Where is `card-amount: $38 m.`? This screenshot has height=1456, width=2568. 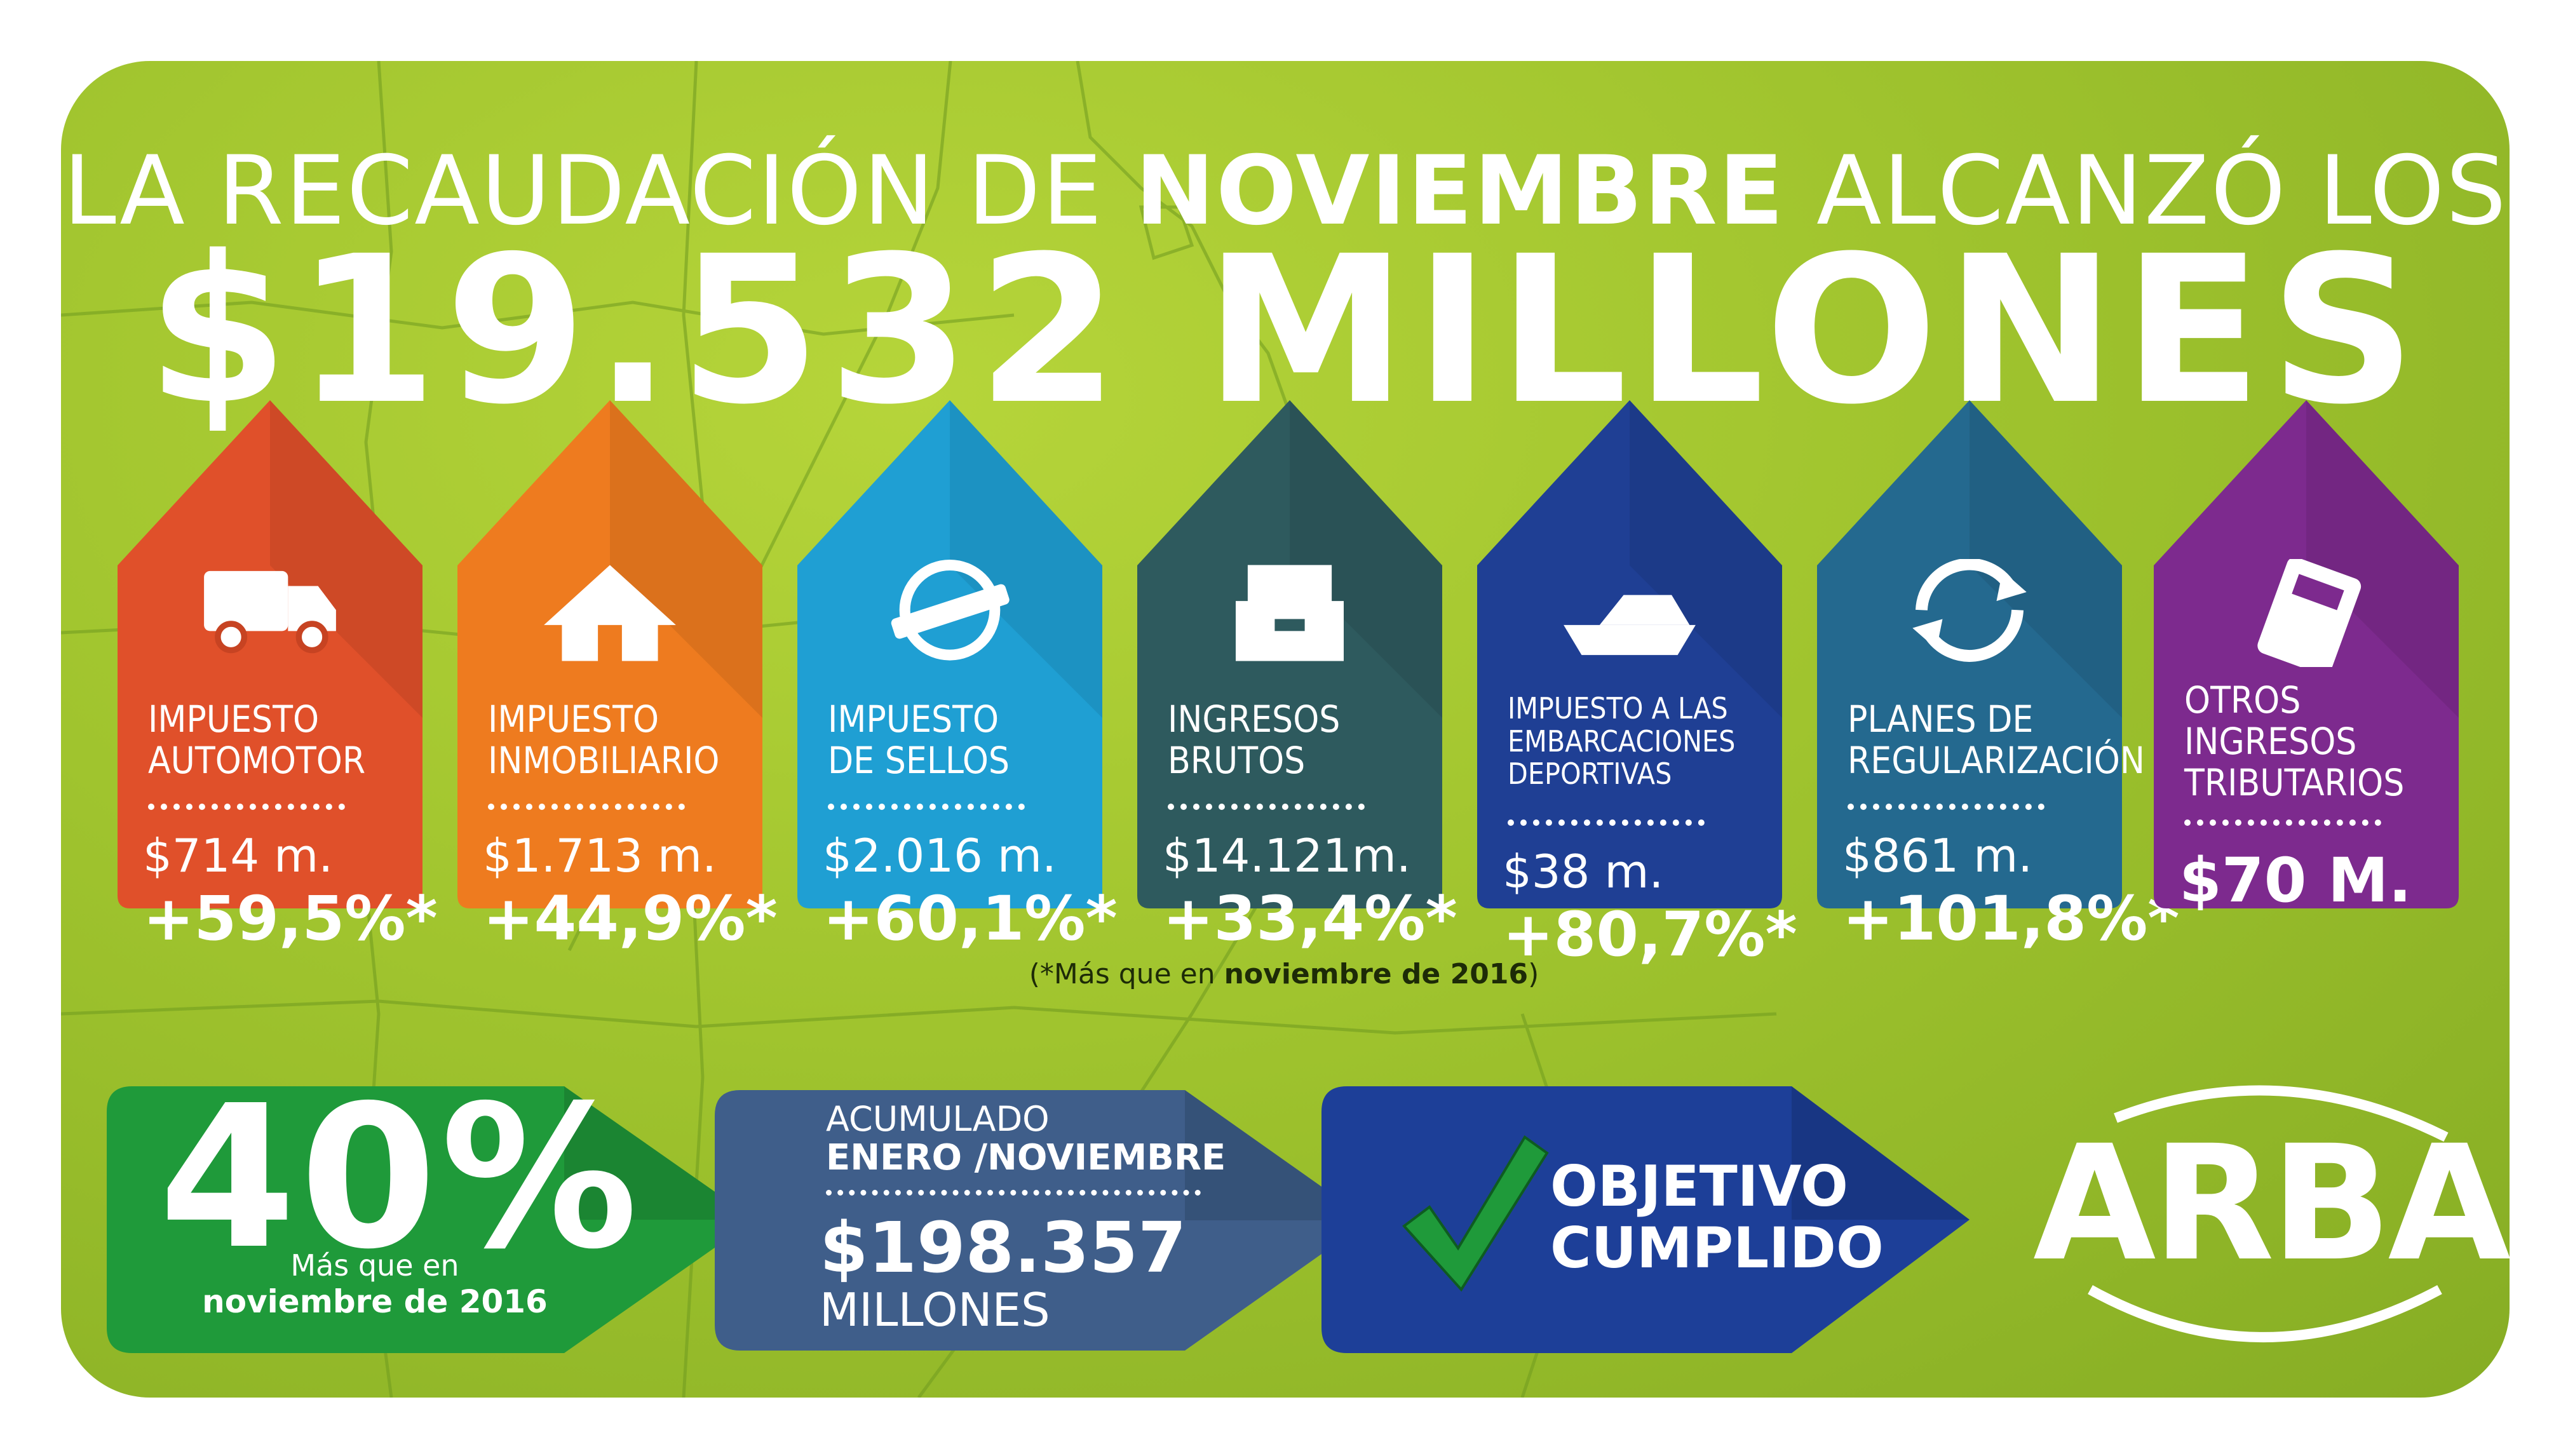
card-amount: $38 m. is located at coordinates (1583, 871).